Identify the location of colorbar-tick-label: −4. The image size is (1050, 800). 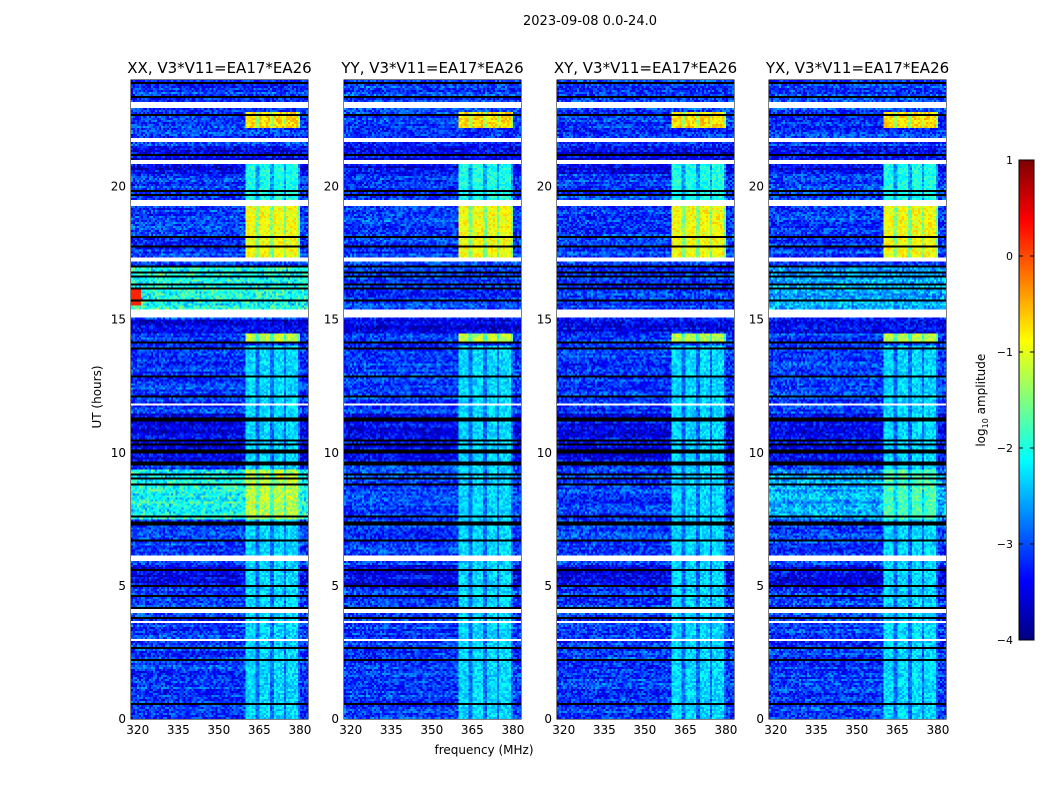
(1005, 640).